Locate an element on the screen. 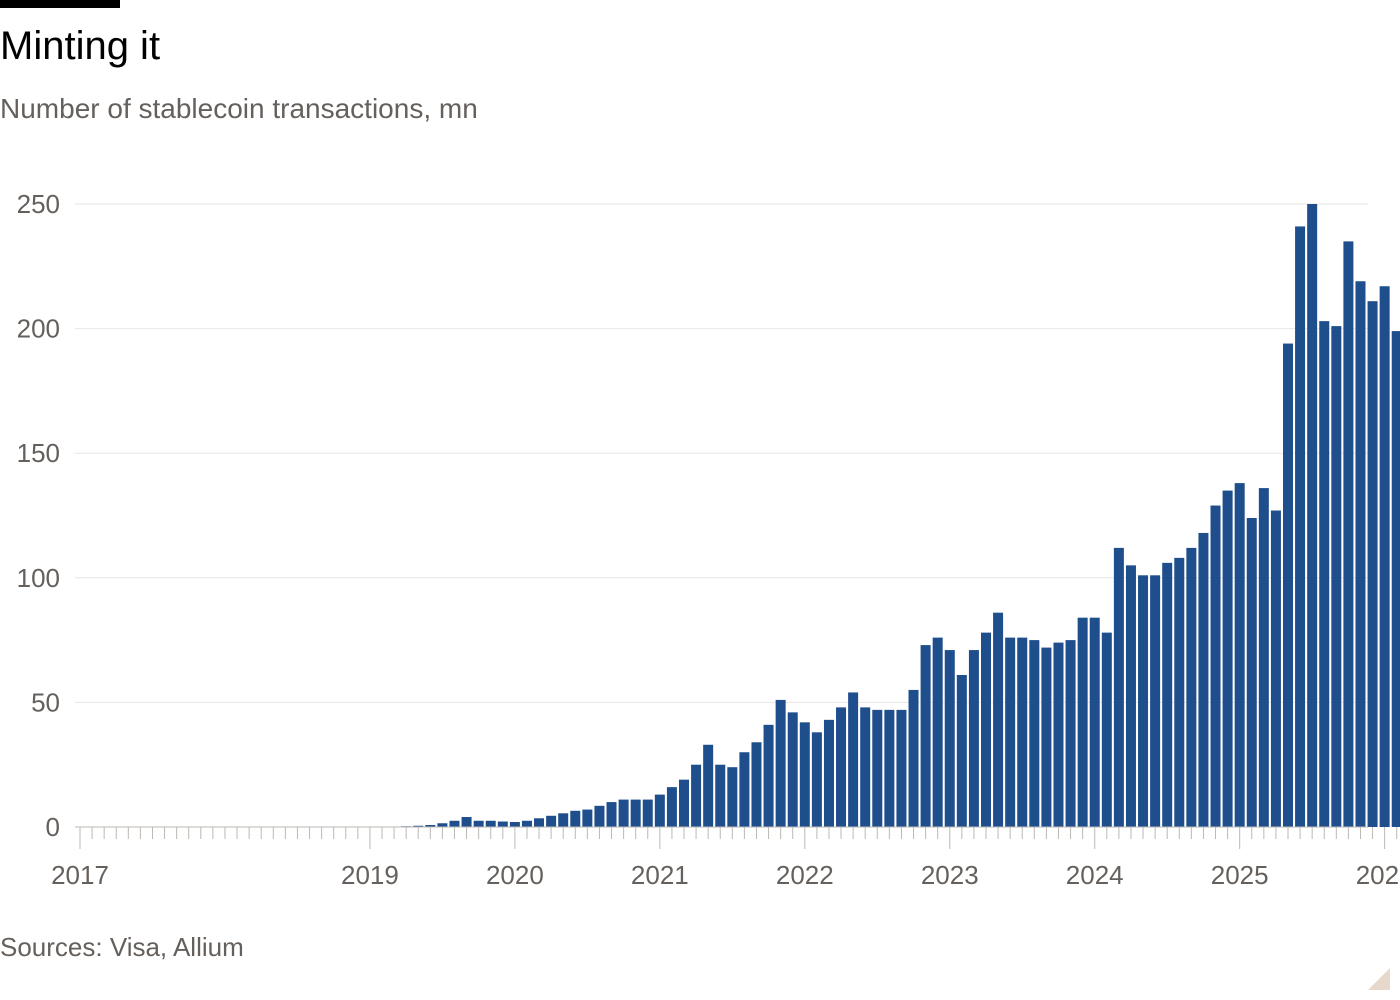 The width and height of the screenshot is (1400, 1000). source-note: Sources: Visa, Allium is located at coordinates (122, 947).